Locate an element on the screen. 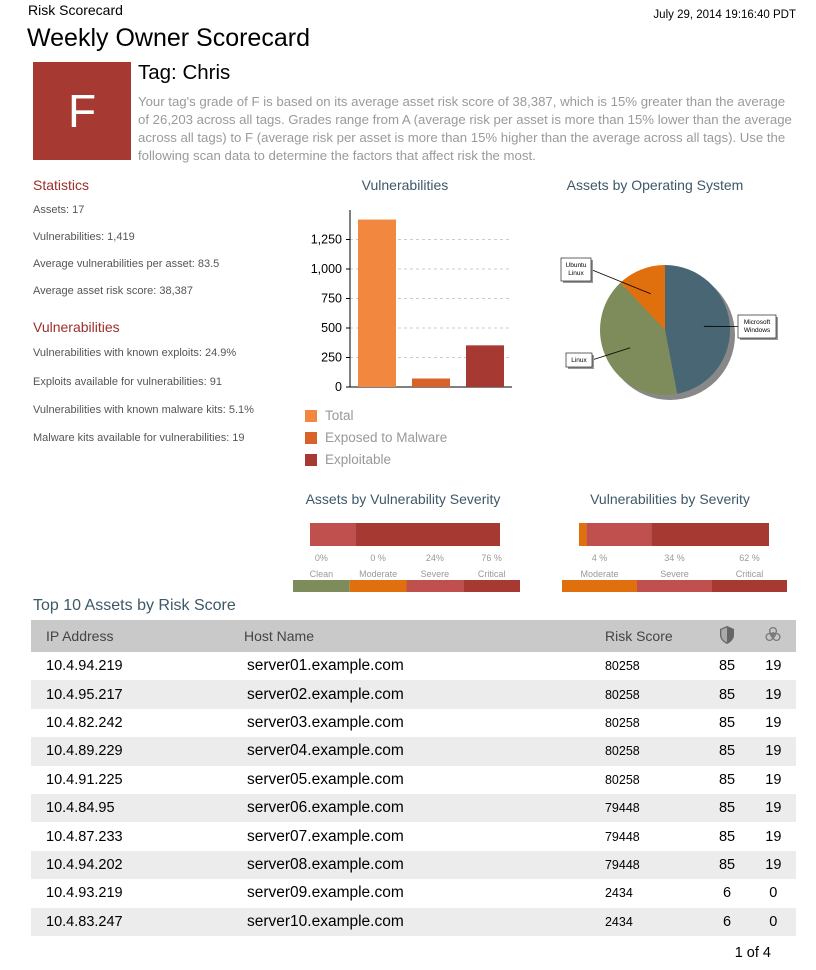  vulnerabilities-bar-chart: 0 250 500 750 1,000 1,250 is located at coordinates (411, 302).